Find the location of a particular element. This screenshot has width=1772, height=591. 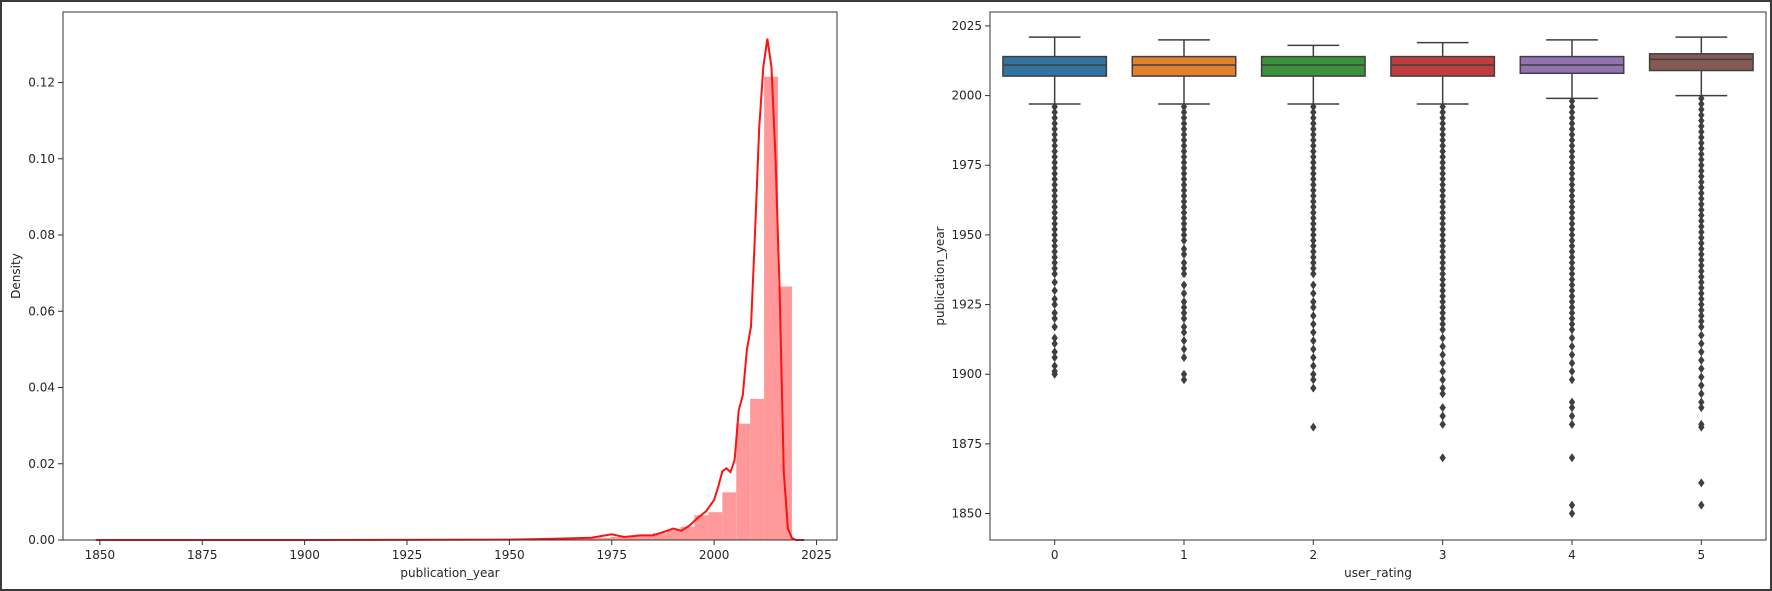

histogram-y-tick-label: 0.10 is located at coordinates (41, 159).